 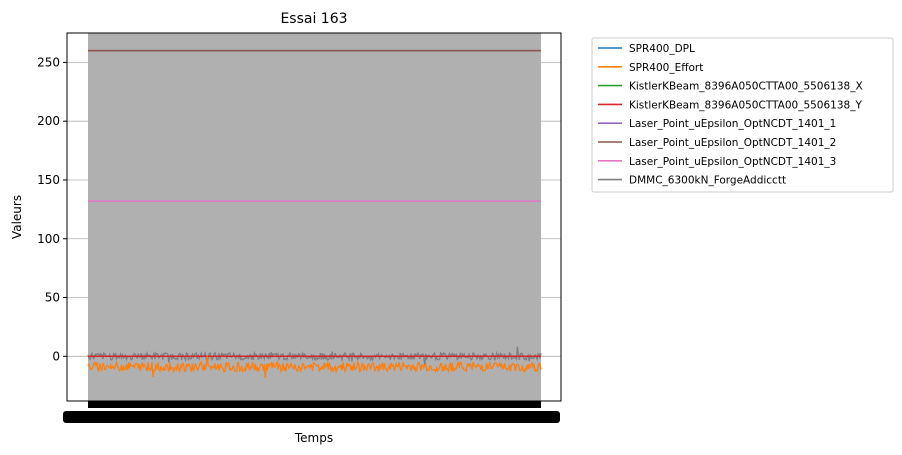 What do you see at coordinates (314, 404) in the screenshot?
I see `x-tick-marks-dense` at bounding box center [314, 404].